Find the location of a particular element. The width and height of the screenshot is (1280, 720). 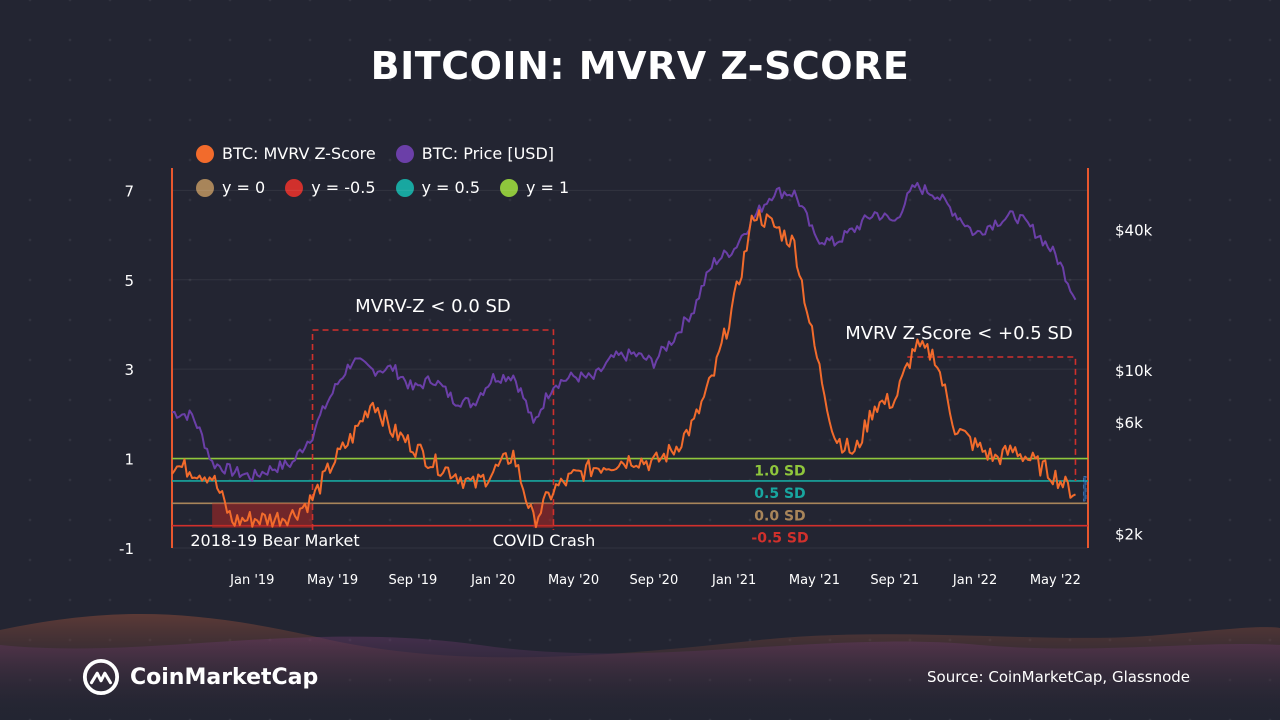

x-tick-label: May '19 is located at coordinates (332, 580).